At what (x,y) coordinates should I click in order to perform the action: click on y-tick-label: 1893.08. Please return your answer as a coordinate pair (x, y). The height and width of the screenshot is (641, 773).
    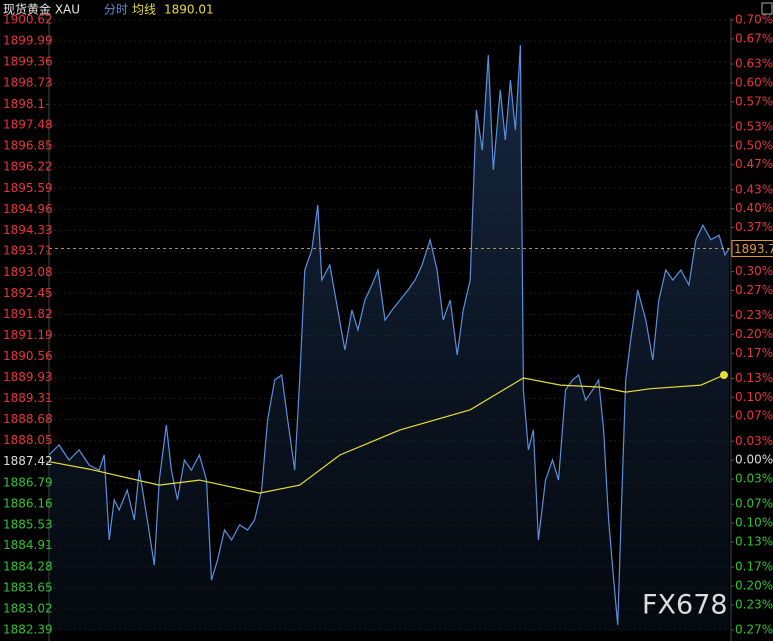
    Looking at the image, I should click on (28, 272).